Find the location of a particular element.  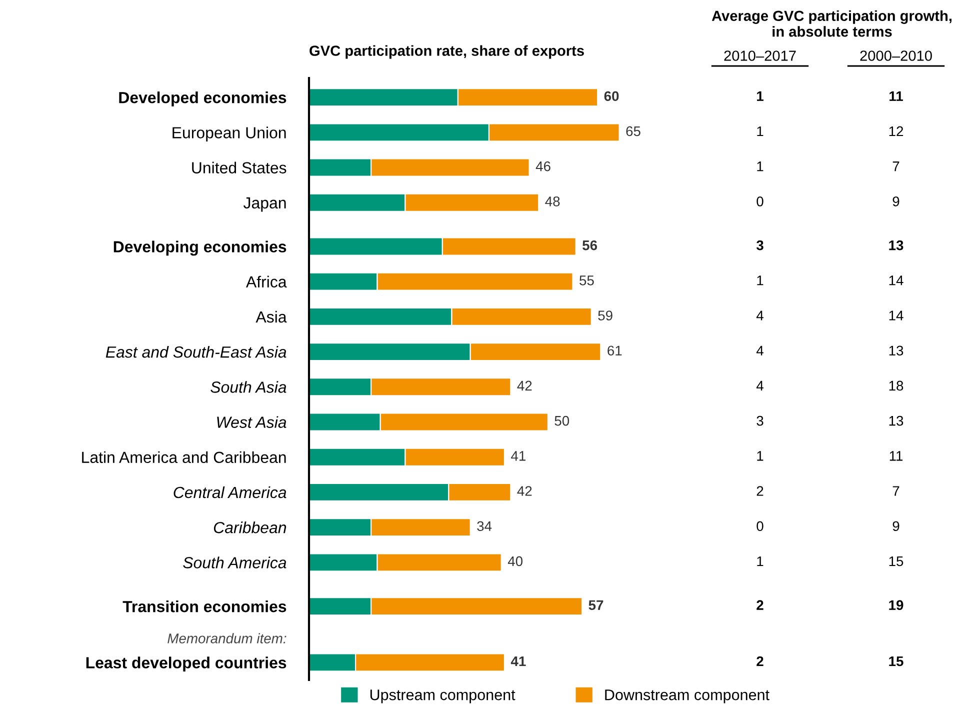

y-tick-label: European Union is located at coordinates (229, 134).